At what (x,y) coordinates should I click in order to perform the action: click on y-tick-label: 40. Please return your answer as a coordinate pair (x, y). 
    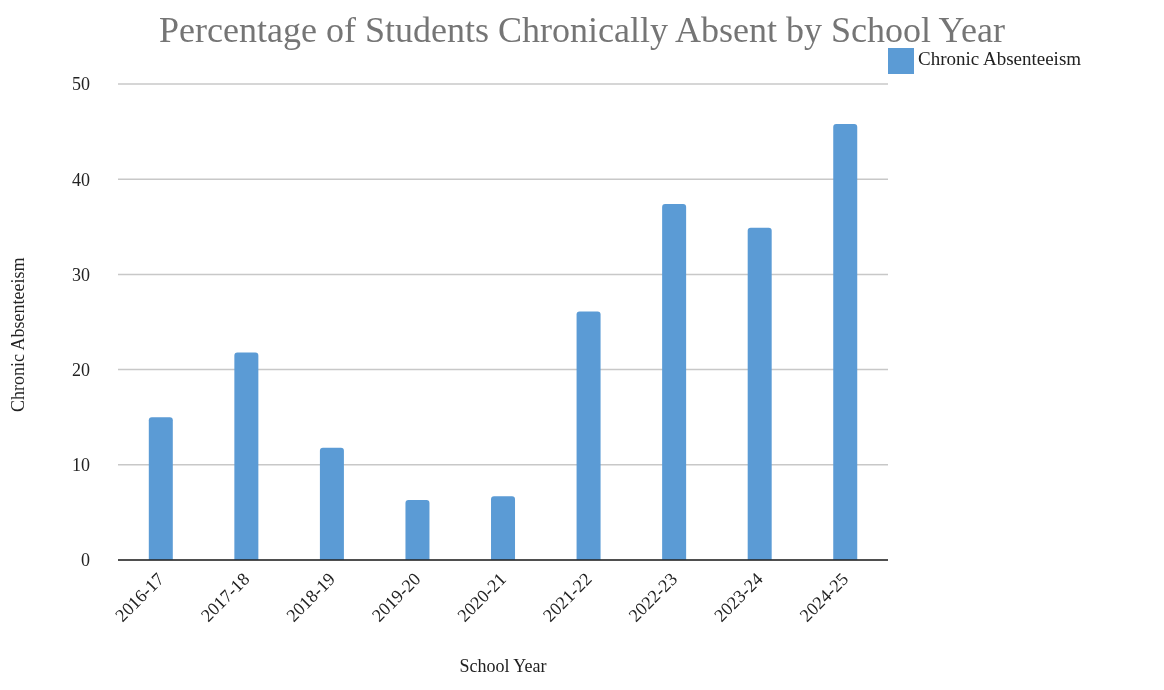
    Looking at the image, I should click on (81, 179).